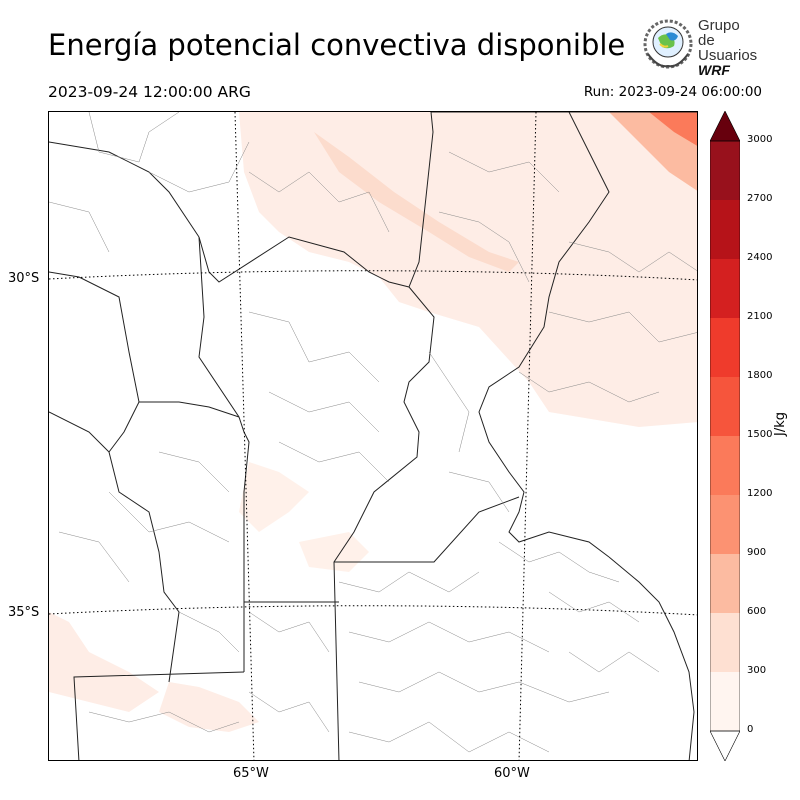 This screenshot has height=800, width=800. I want to click on colorbar-min-arrow, so click(725, 745).